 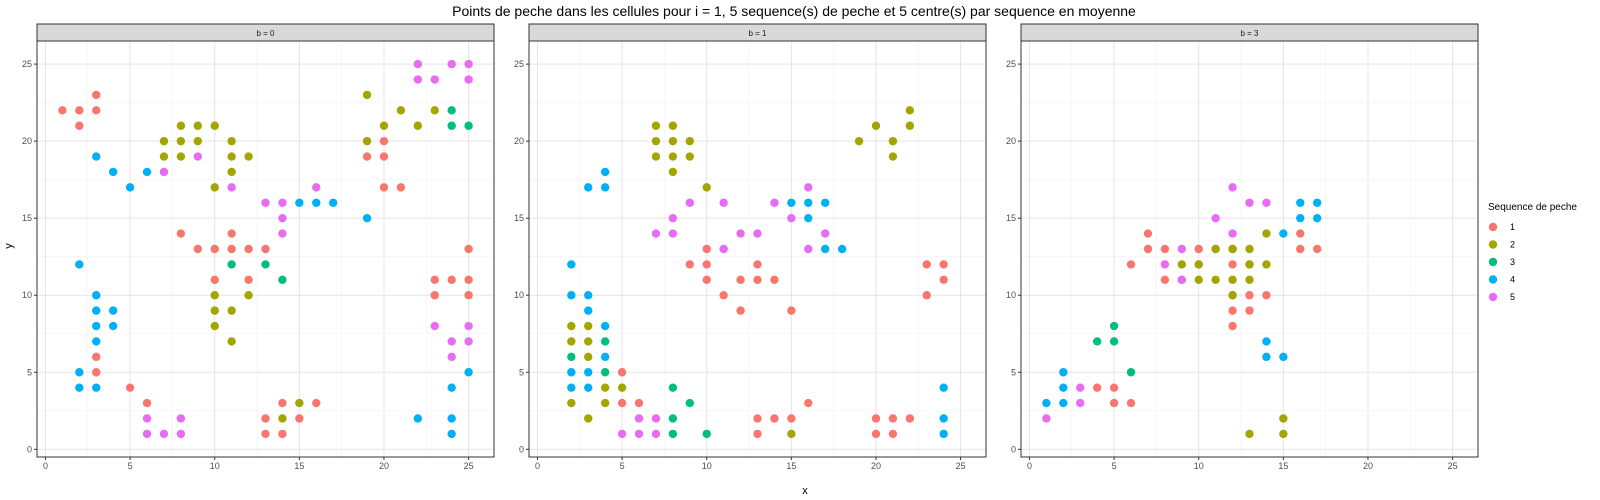 What do you see at coordinates (1532, 207) in the screenshot?
I see `legend-title: Sequence de peche` at bounding box center [1532, 207].